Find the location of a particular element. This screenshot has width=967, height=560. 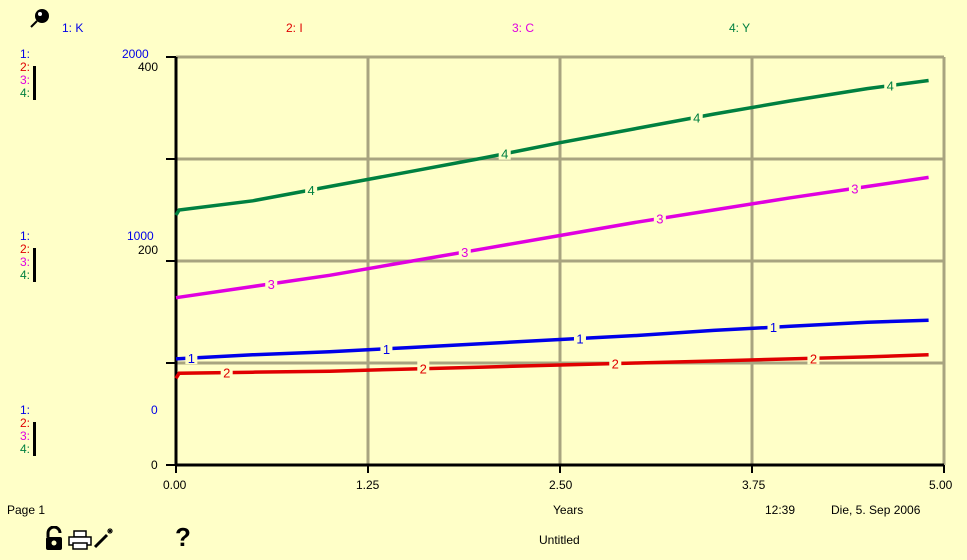

magic-wand-icon is located at coordinates (104, 540).